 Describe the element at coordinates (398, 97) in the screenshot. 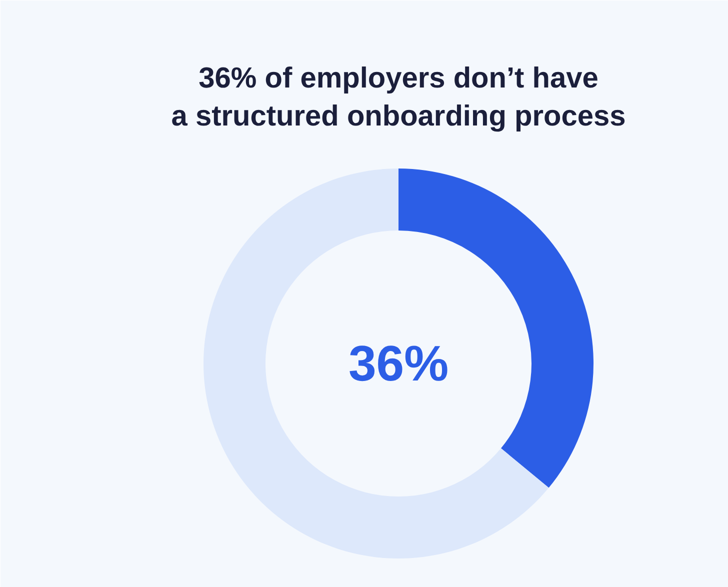

I see `chart-title: 36% of employers don’t have a structured onboarding process` at that location.